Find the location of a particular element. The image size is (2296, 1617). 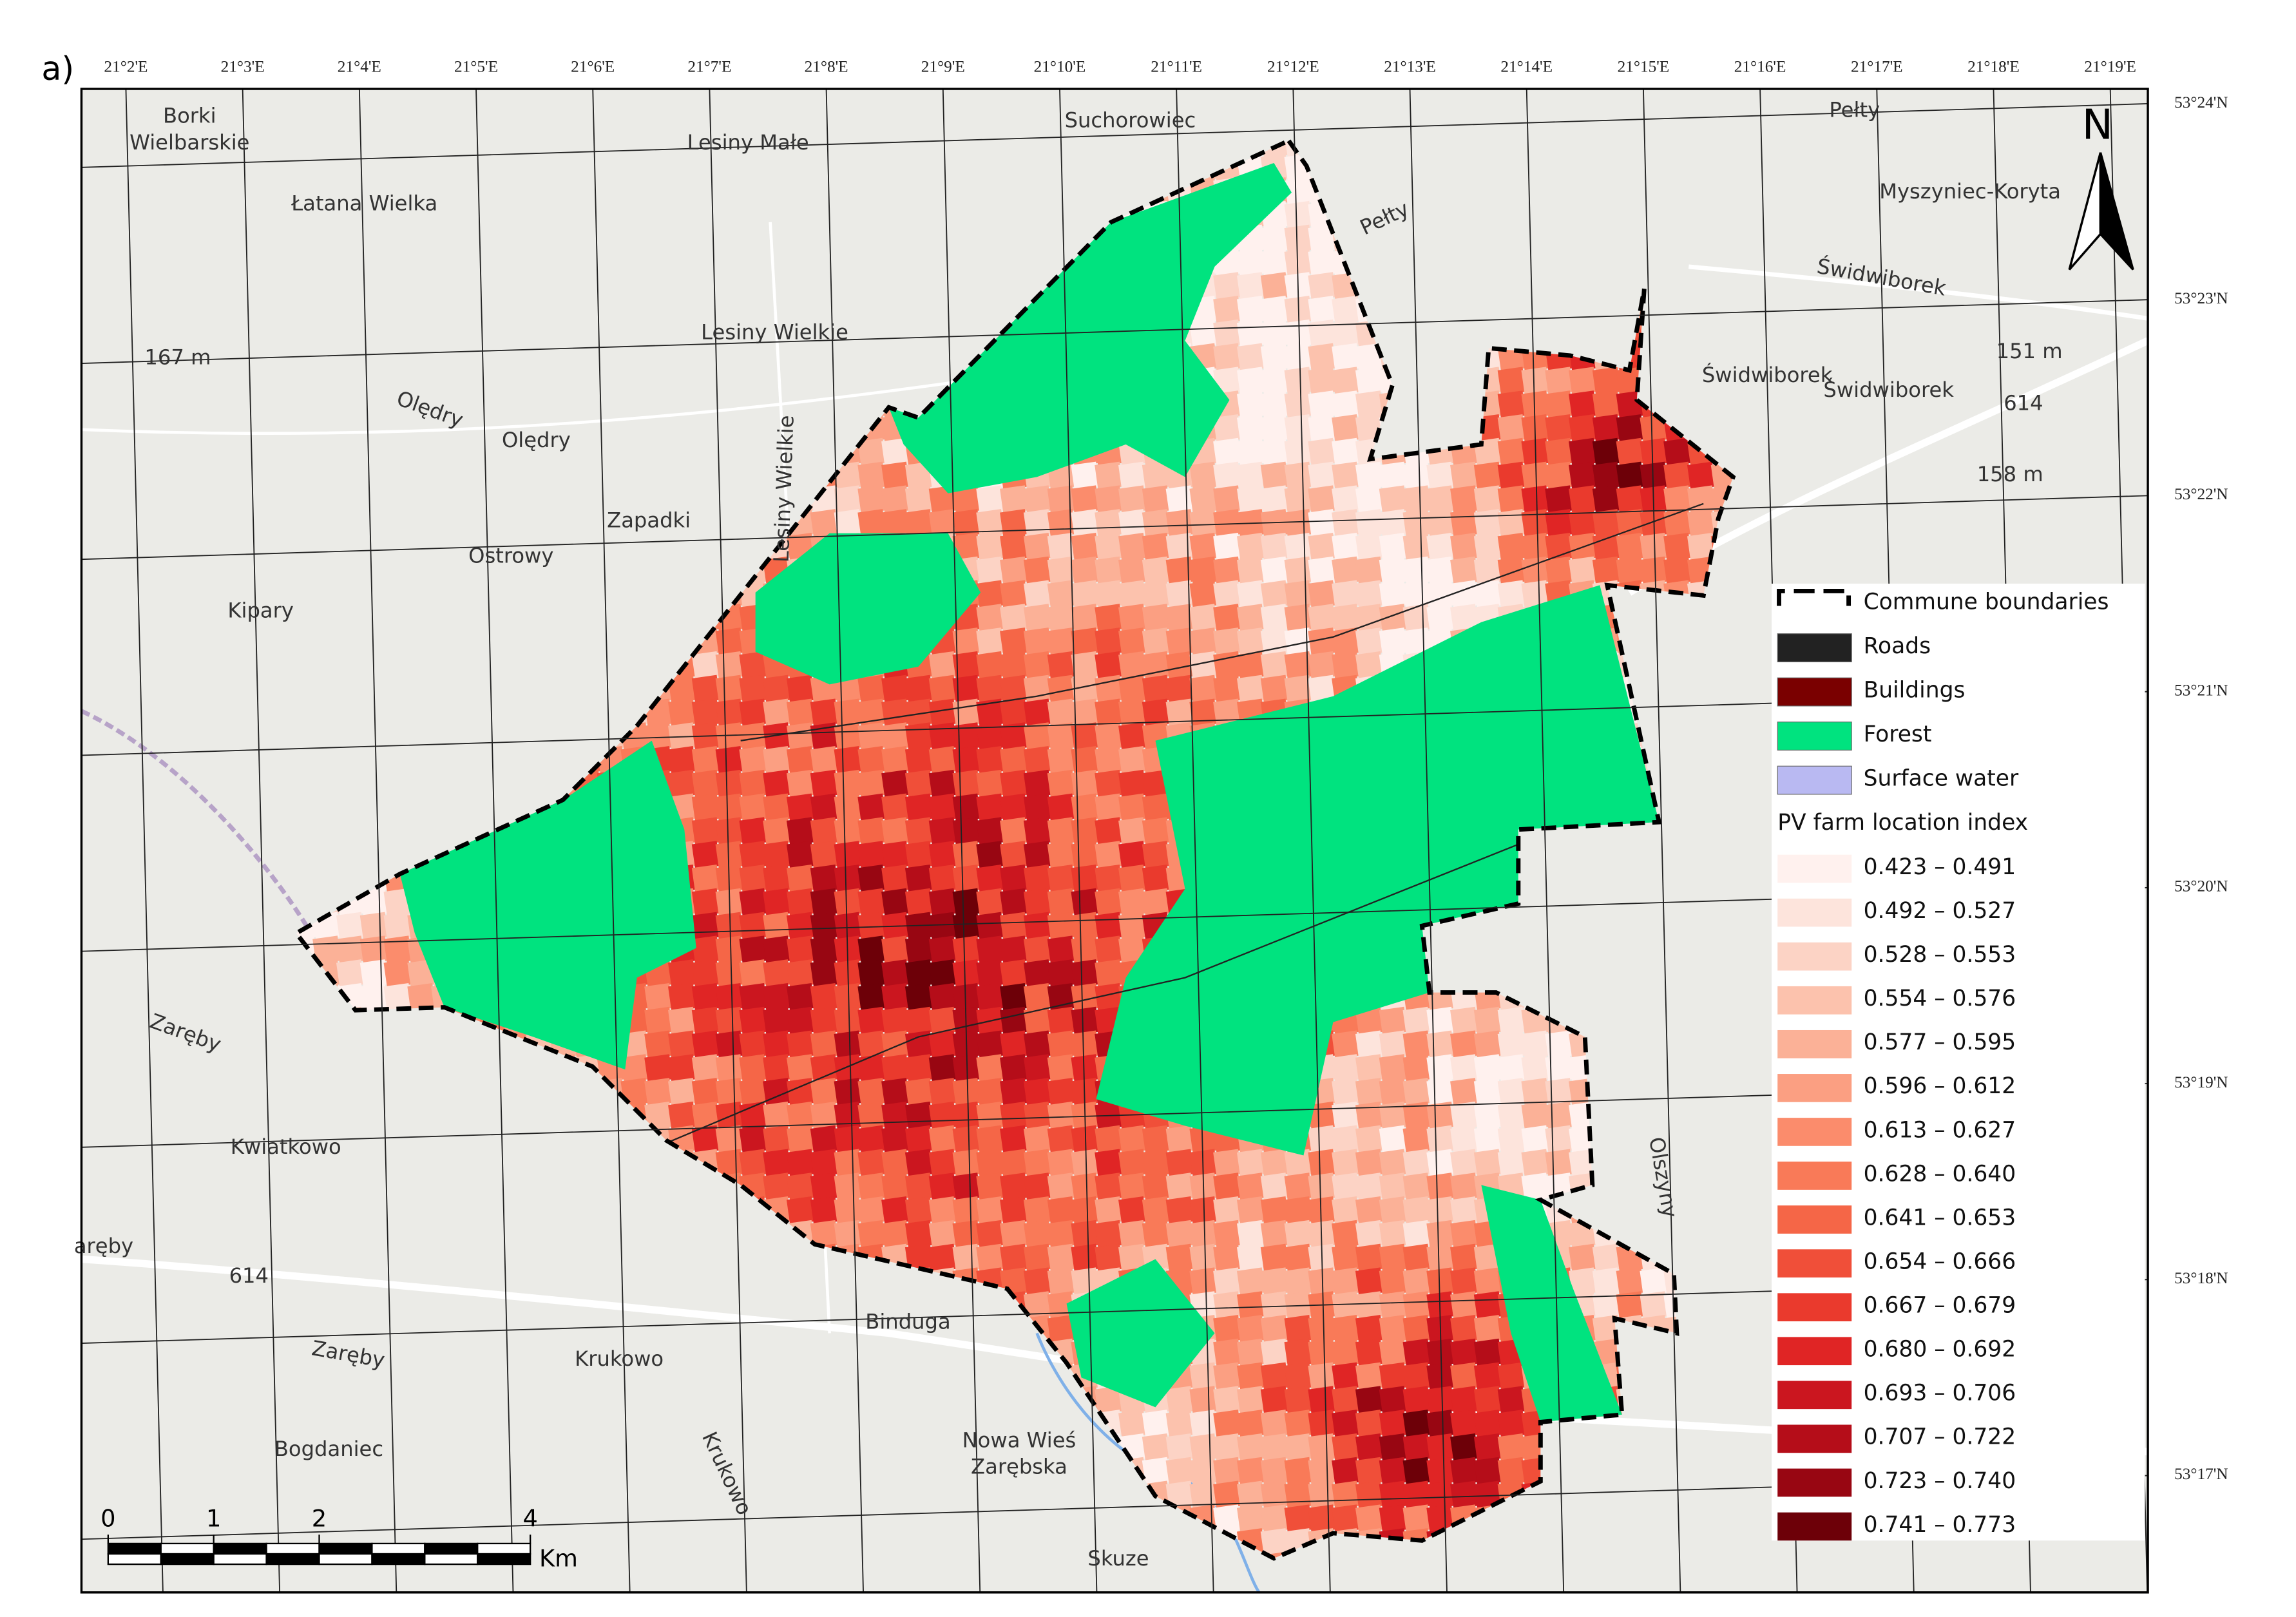

legend-label: 0.654 – 0.666 is located at coordinates (1940, 1261).